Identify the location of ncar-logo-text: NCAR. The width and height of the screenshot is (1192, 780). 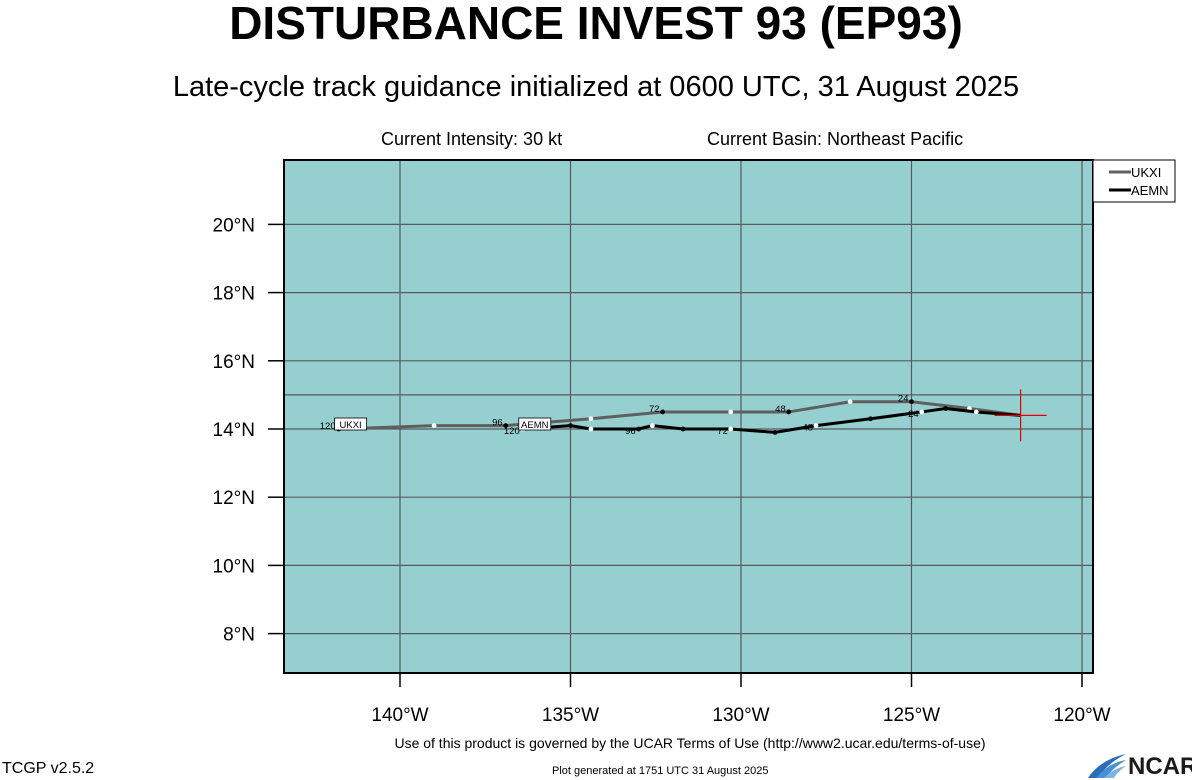
(1160, 766).